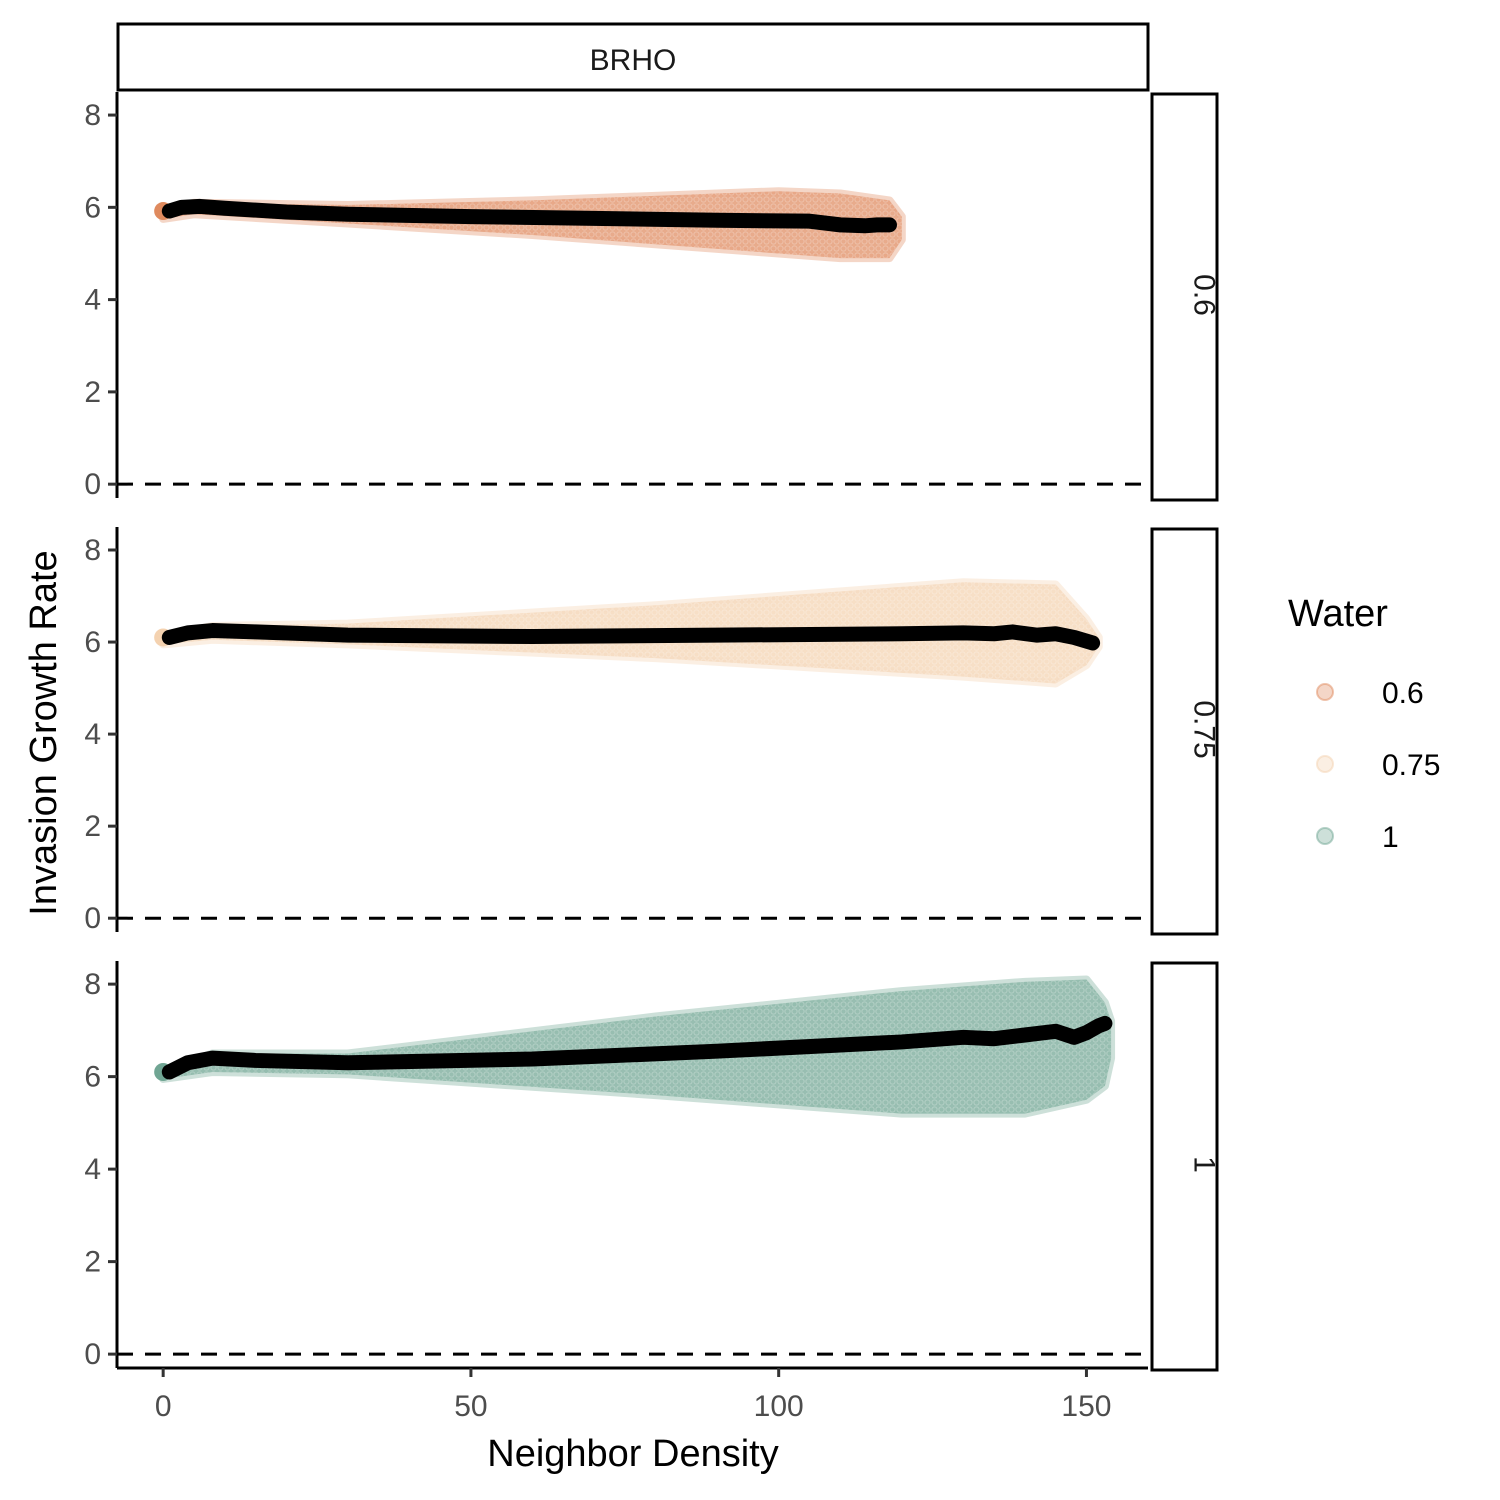  What do you see at coordinates (163, 1406) in the screenshot?
I see `x-tick-label-0: 0` at bounding box center [163, 1406].